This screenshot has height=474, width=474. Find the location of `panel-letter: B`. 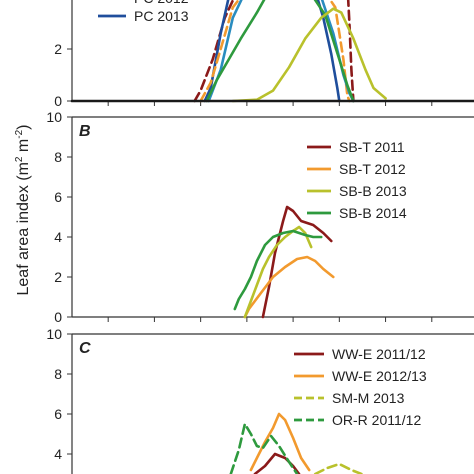

panel-letter: B is located at coordinates (85, 131).